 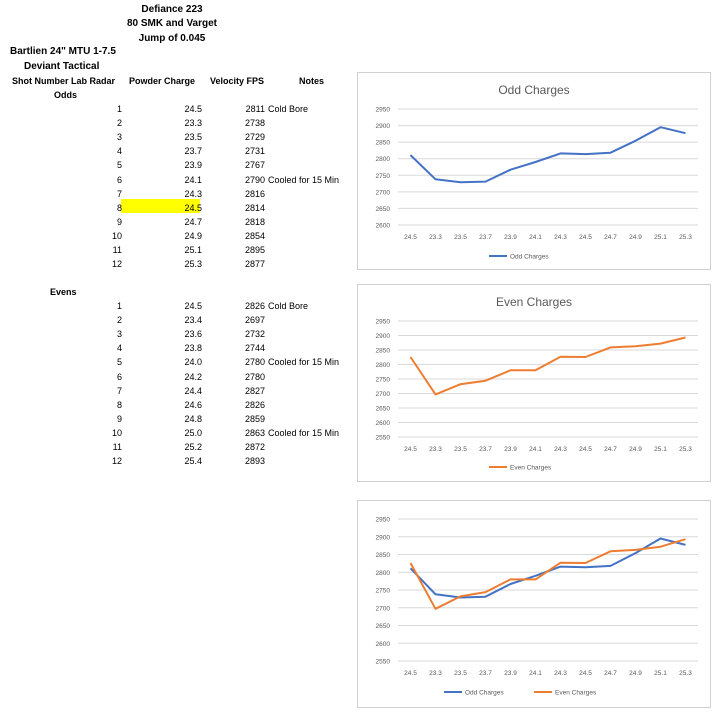 I want to click on powder-charge-cell: 23.9, so click(x=193, y=165).